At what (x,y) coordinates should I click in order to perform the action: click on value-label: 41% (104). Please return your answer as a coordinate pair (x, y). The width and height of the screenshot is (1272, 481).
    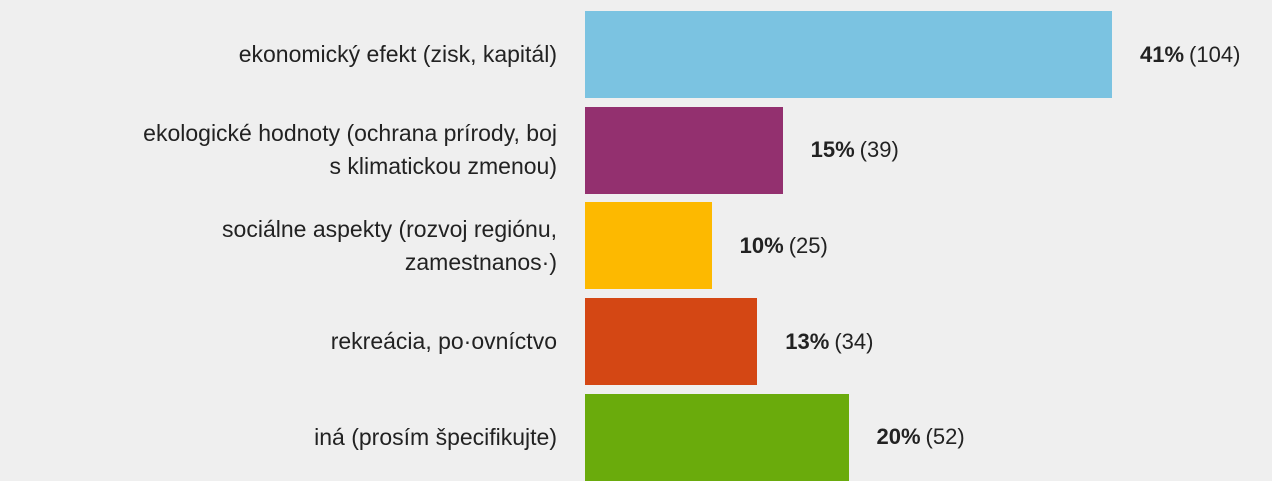
    Looking at the image, I should click on (1190, 54).